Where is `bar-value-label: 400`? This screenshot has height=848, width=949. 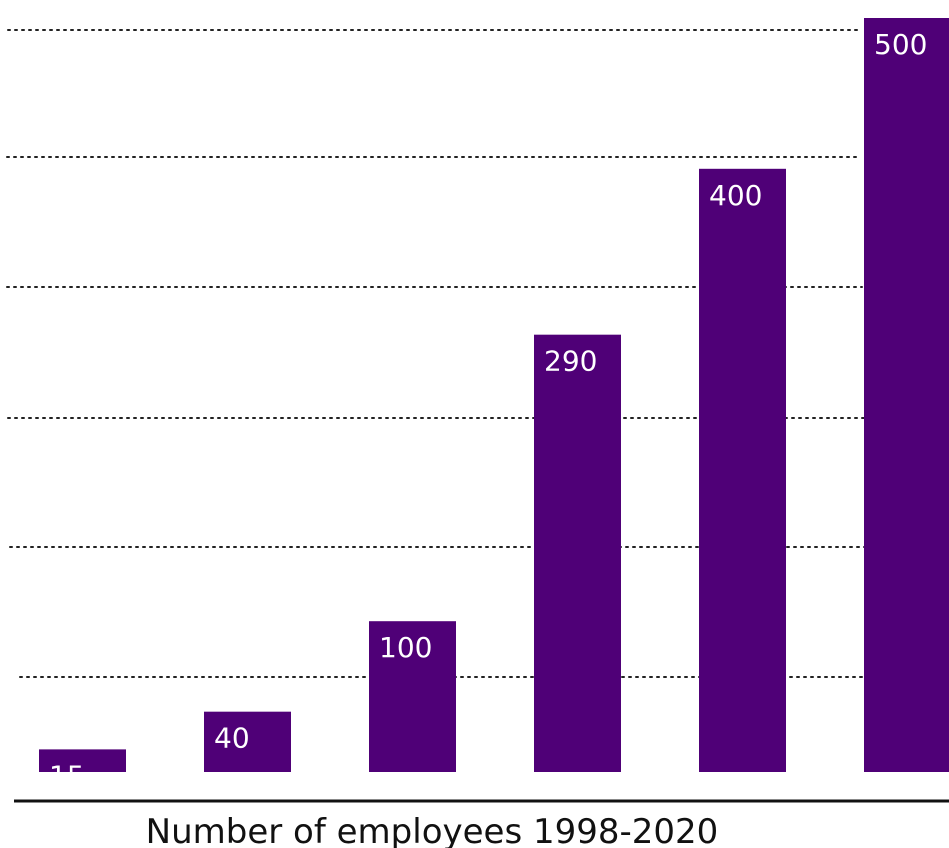 bar-value-label: 400 is located at coordinates (735, 195).